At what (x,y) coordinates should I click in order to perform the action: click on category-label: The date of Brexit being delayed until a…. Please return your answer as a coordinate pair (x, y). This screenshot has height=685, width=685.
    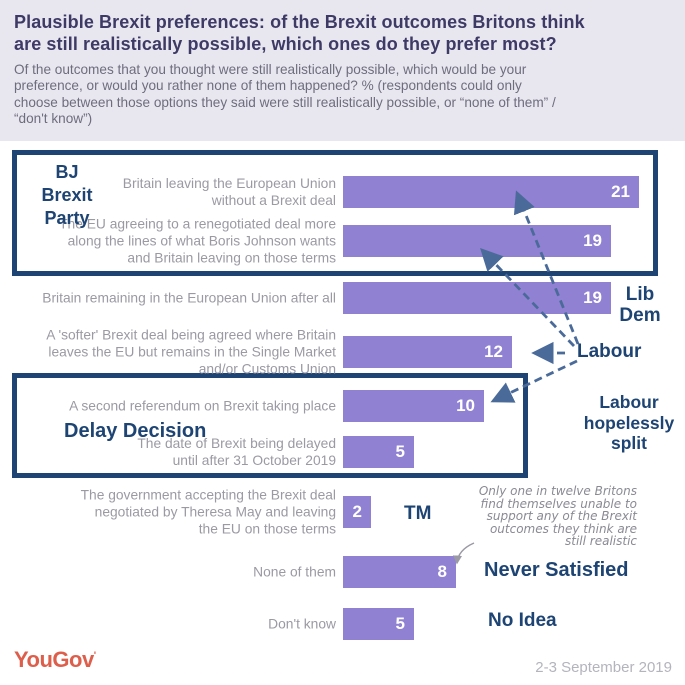
    Looking at the image, I should click on (236, 451).